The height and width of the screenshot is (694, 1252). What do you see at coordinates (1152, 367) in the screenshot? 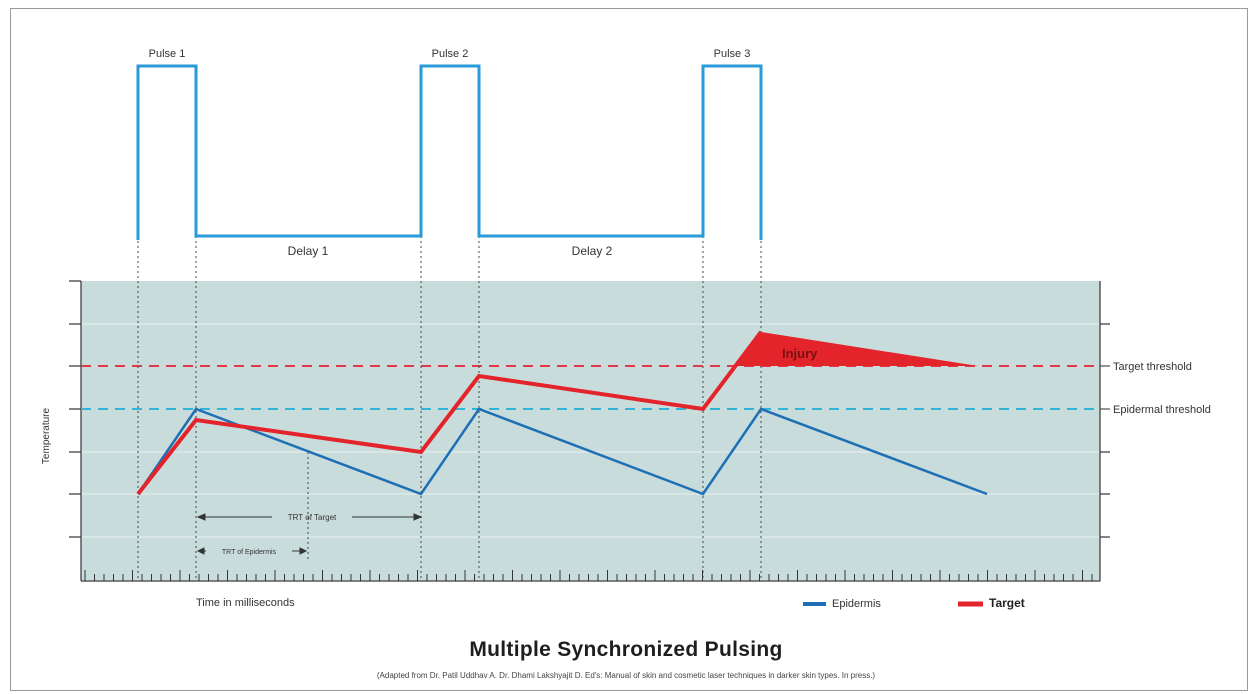
I see `target-threshold-label: Target threshold` at bounding box center [1152, 367].